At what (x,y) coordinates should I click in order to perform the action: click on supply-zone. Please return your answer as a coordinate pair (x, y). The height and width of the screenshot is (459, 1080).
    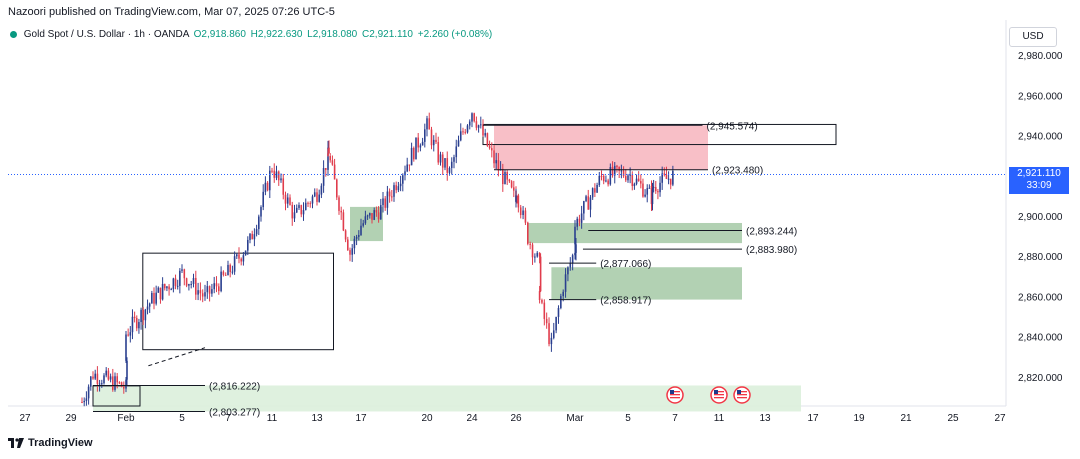
    Looking at the image, I should click on (601, 147).